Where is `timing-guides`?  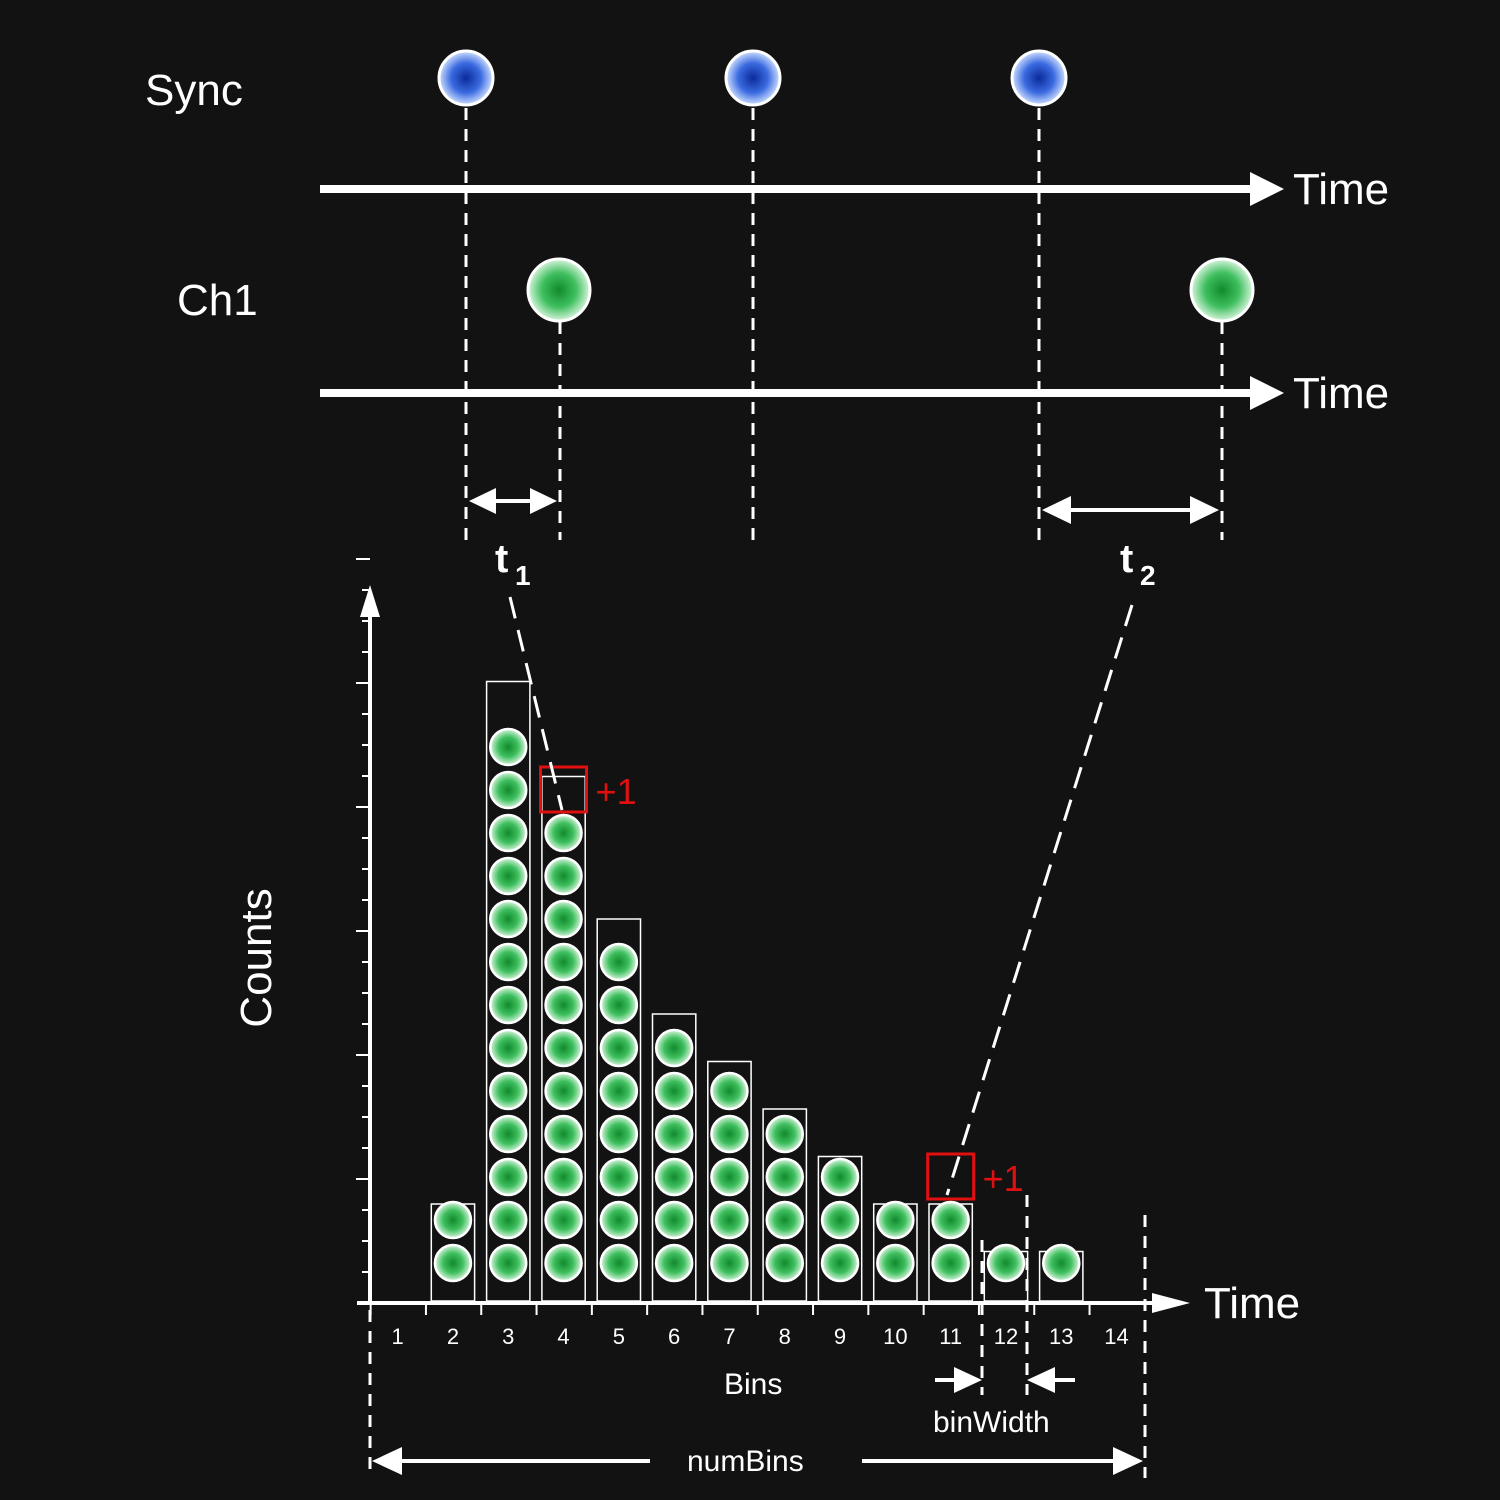
timing-guides is located at coordinates (844, 328).